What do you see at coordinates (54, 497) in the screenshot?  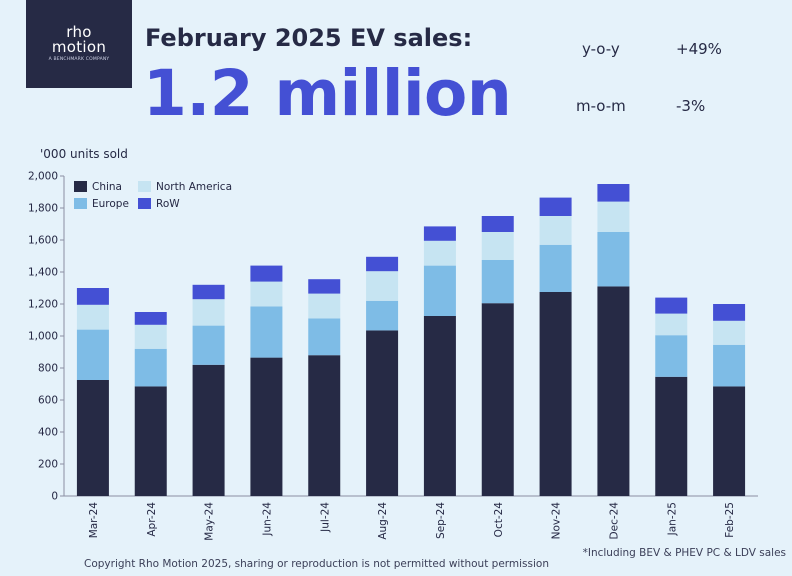 I see `y-tick-label: 0` at bounding box center [54, 497].